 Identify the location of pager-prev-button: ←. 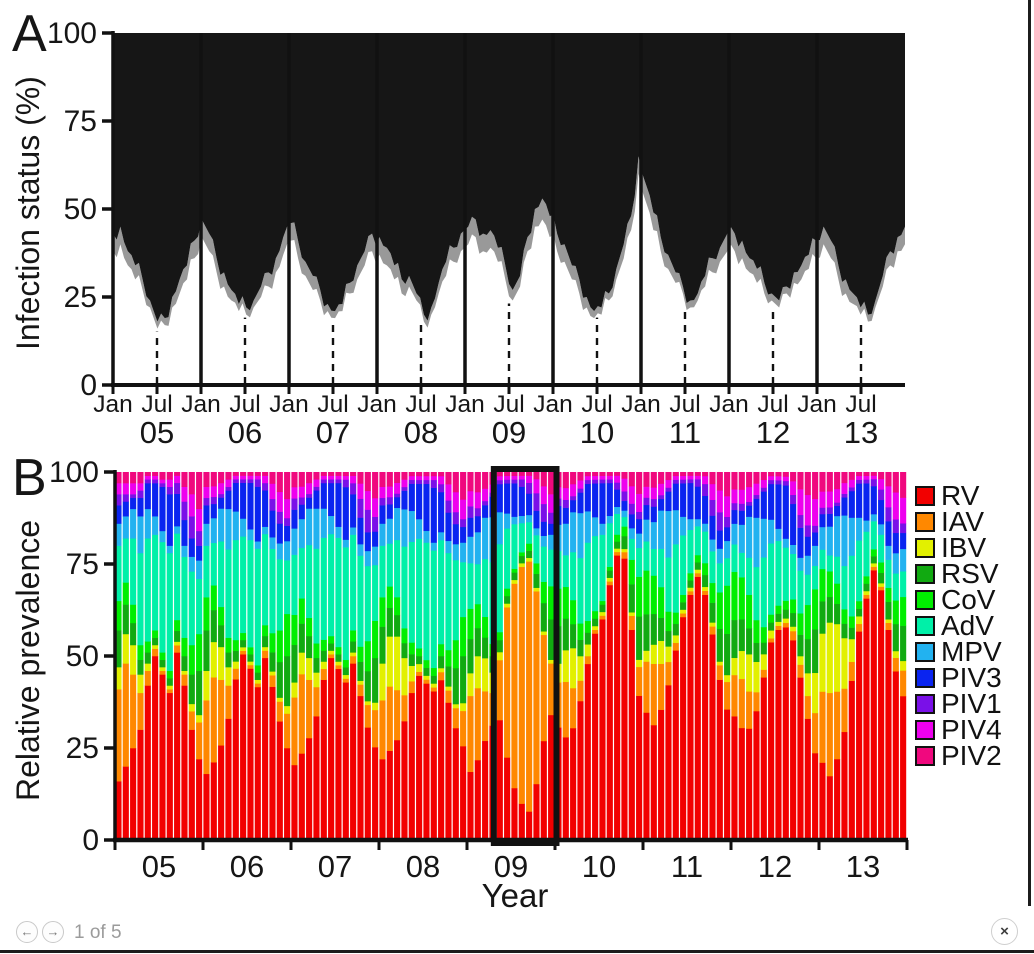
(27, 932).